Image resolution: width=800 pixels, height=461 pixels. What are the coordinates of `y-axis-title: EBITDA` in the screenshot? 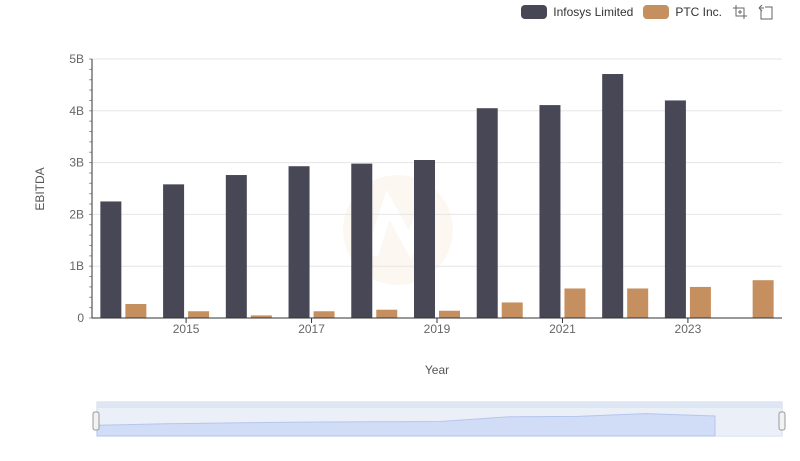 It's located at (40, 188).